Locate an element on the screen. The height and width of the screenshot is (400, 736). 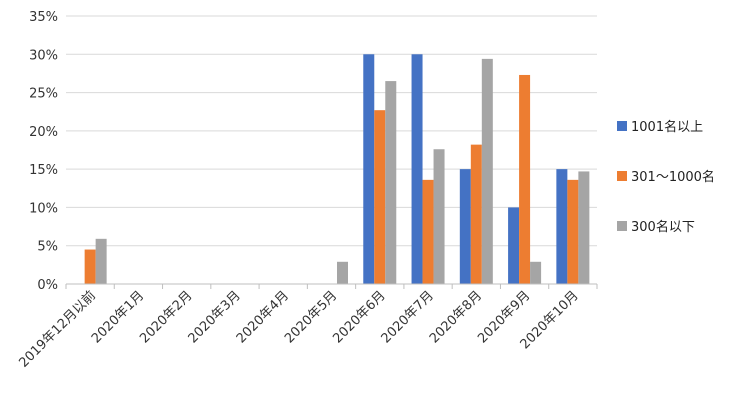
y-tick-label: 5% is located at coordinates (47, 247).